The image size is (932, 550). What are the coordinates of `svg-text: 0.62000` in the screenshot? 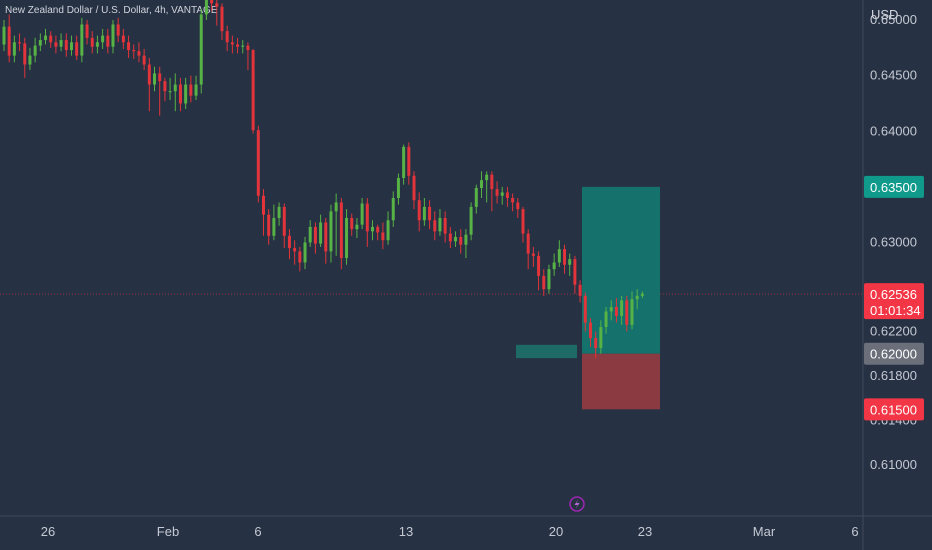 It's located at (893, 354).